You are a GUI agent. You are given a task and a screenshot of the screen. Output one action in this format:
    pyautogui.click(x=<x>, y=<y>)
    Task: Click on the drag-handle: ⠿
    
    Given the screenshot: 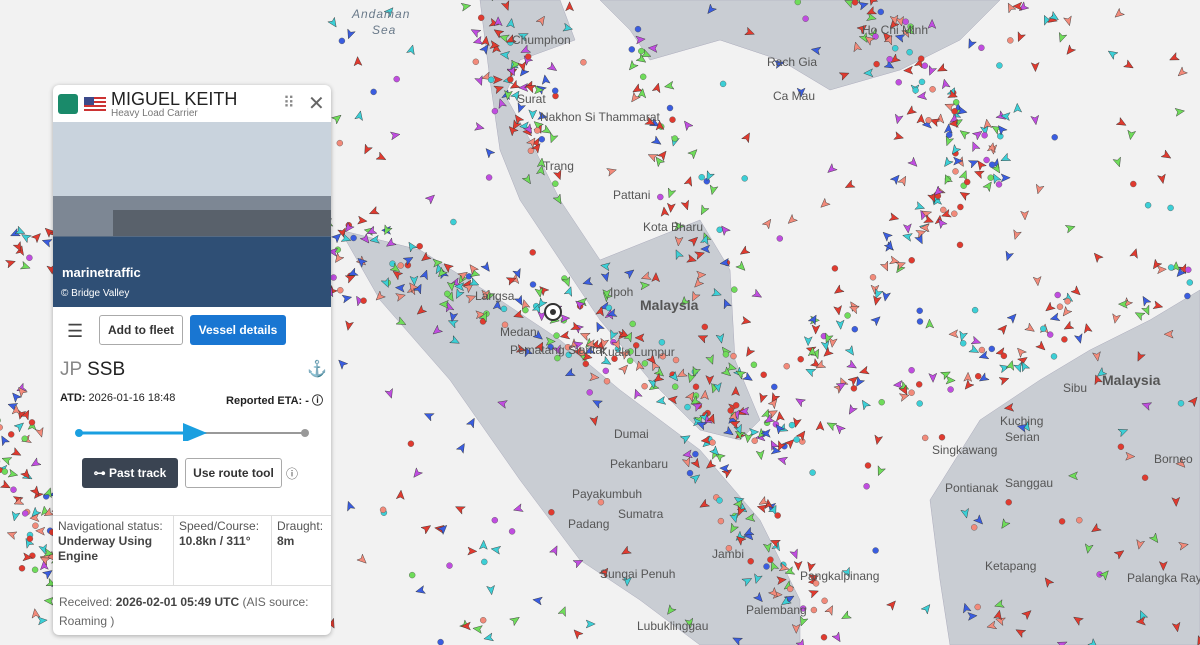 What is the action you would take?
    pyautogui.click(x=289, y=103)
    